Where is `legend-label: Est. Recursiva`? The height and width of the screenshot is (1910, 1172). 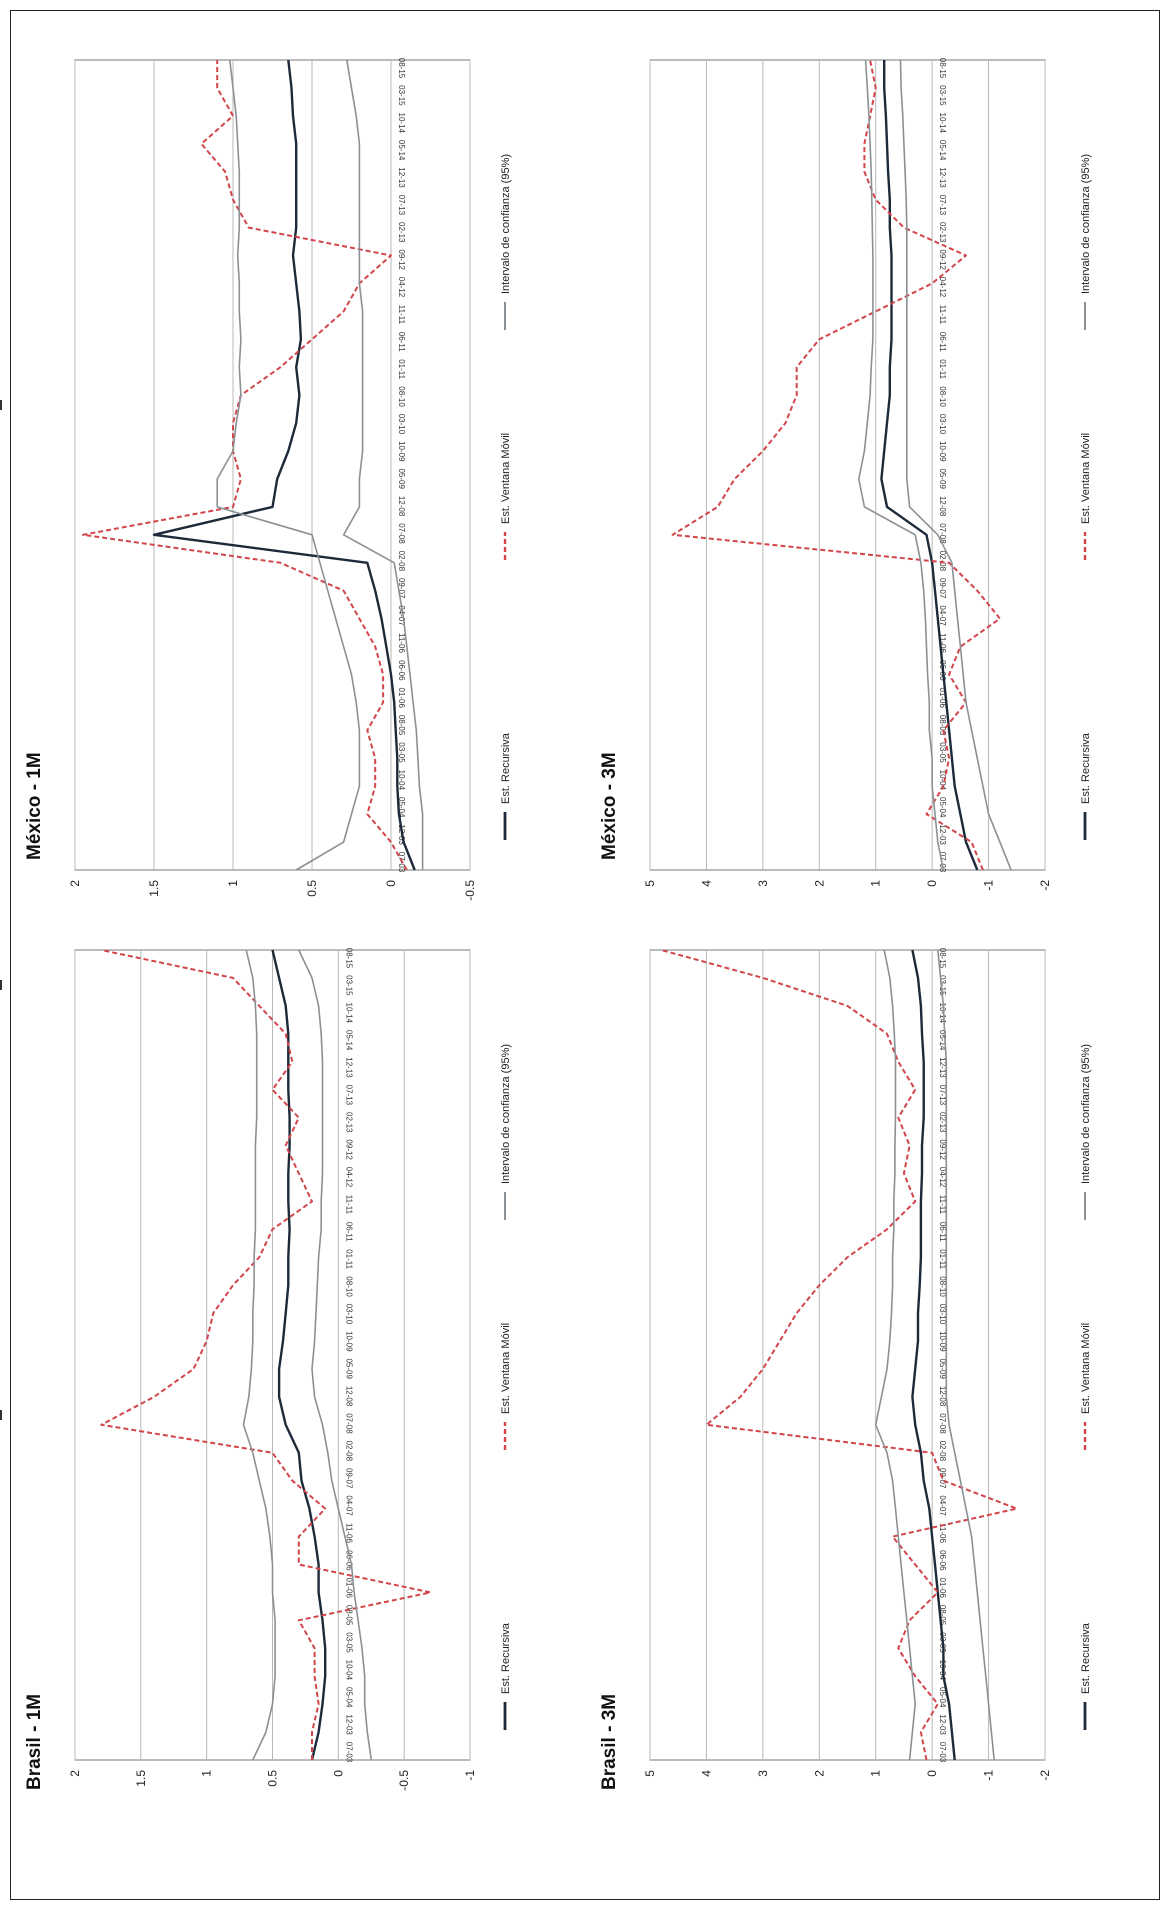
legend-label: Est. Recursiva is located at coordinates (506, 1658).